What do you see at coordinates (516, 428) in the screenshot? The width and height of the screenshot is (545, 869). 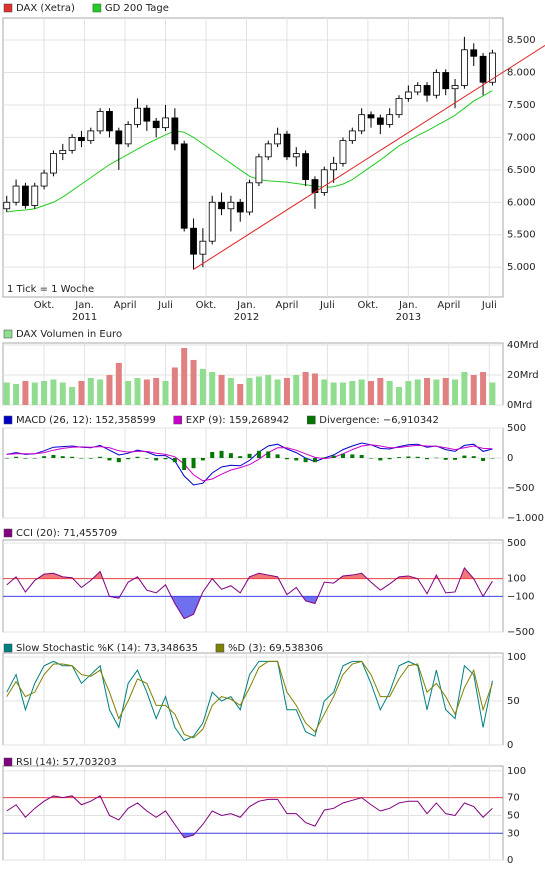 I see `y-tick-label: 500` at bounding box center [516, 428].